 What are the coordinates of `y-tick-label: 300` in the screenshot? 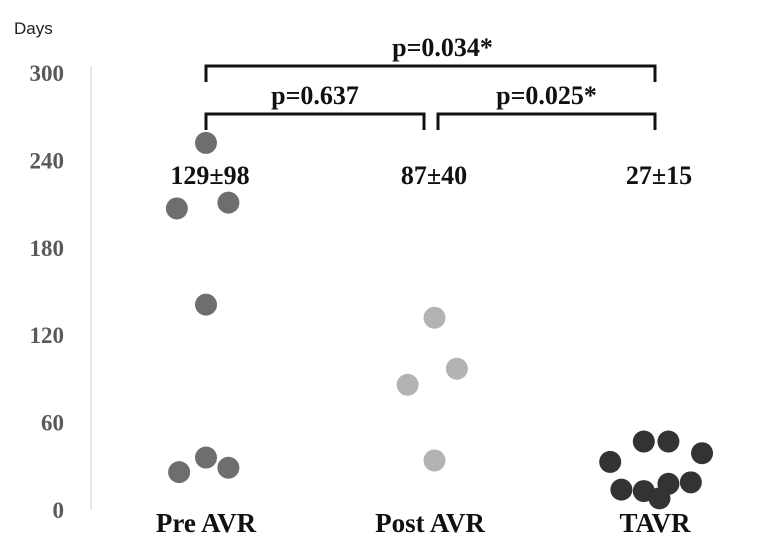 It's located at (47, 73).